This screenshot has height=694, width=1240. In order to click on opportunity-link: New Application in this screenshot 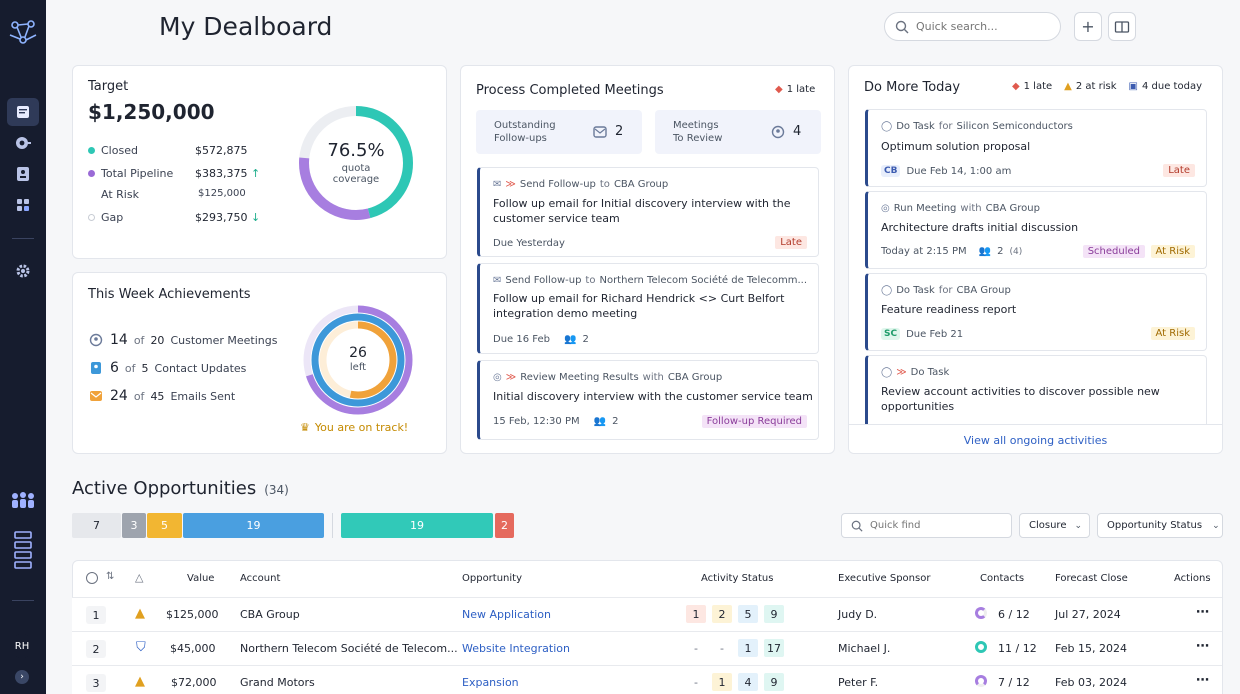, I will do `click(506, 614)`.